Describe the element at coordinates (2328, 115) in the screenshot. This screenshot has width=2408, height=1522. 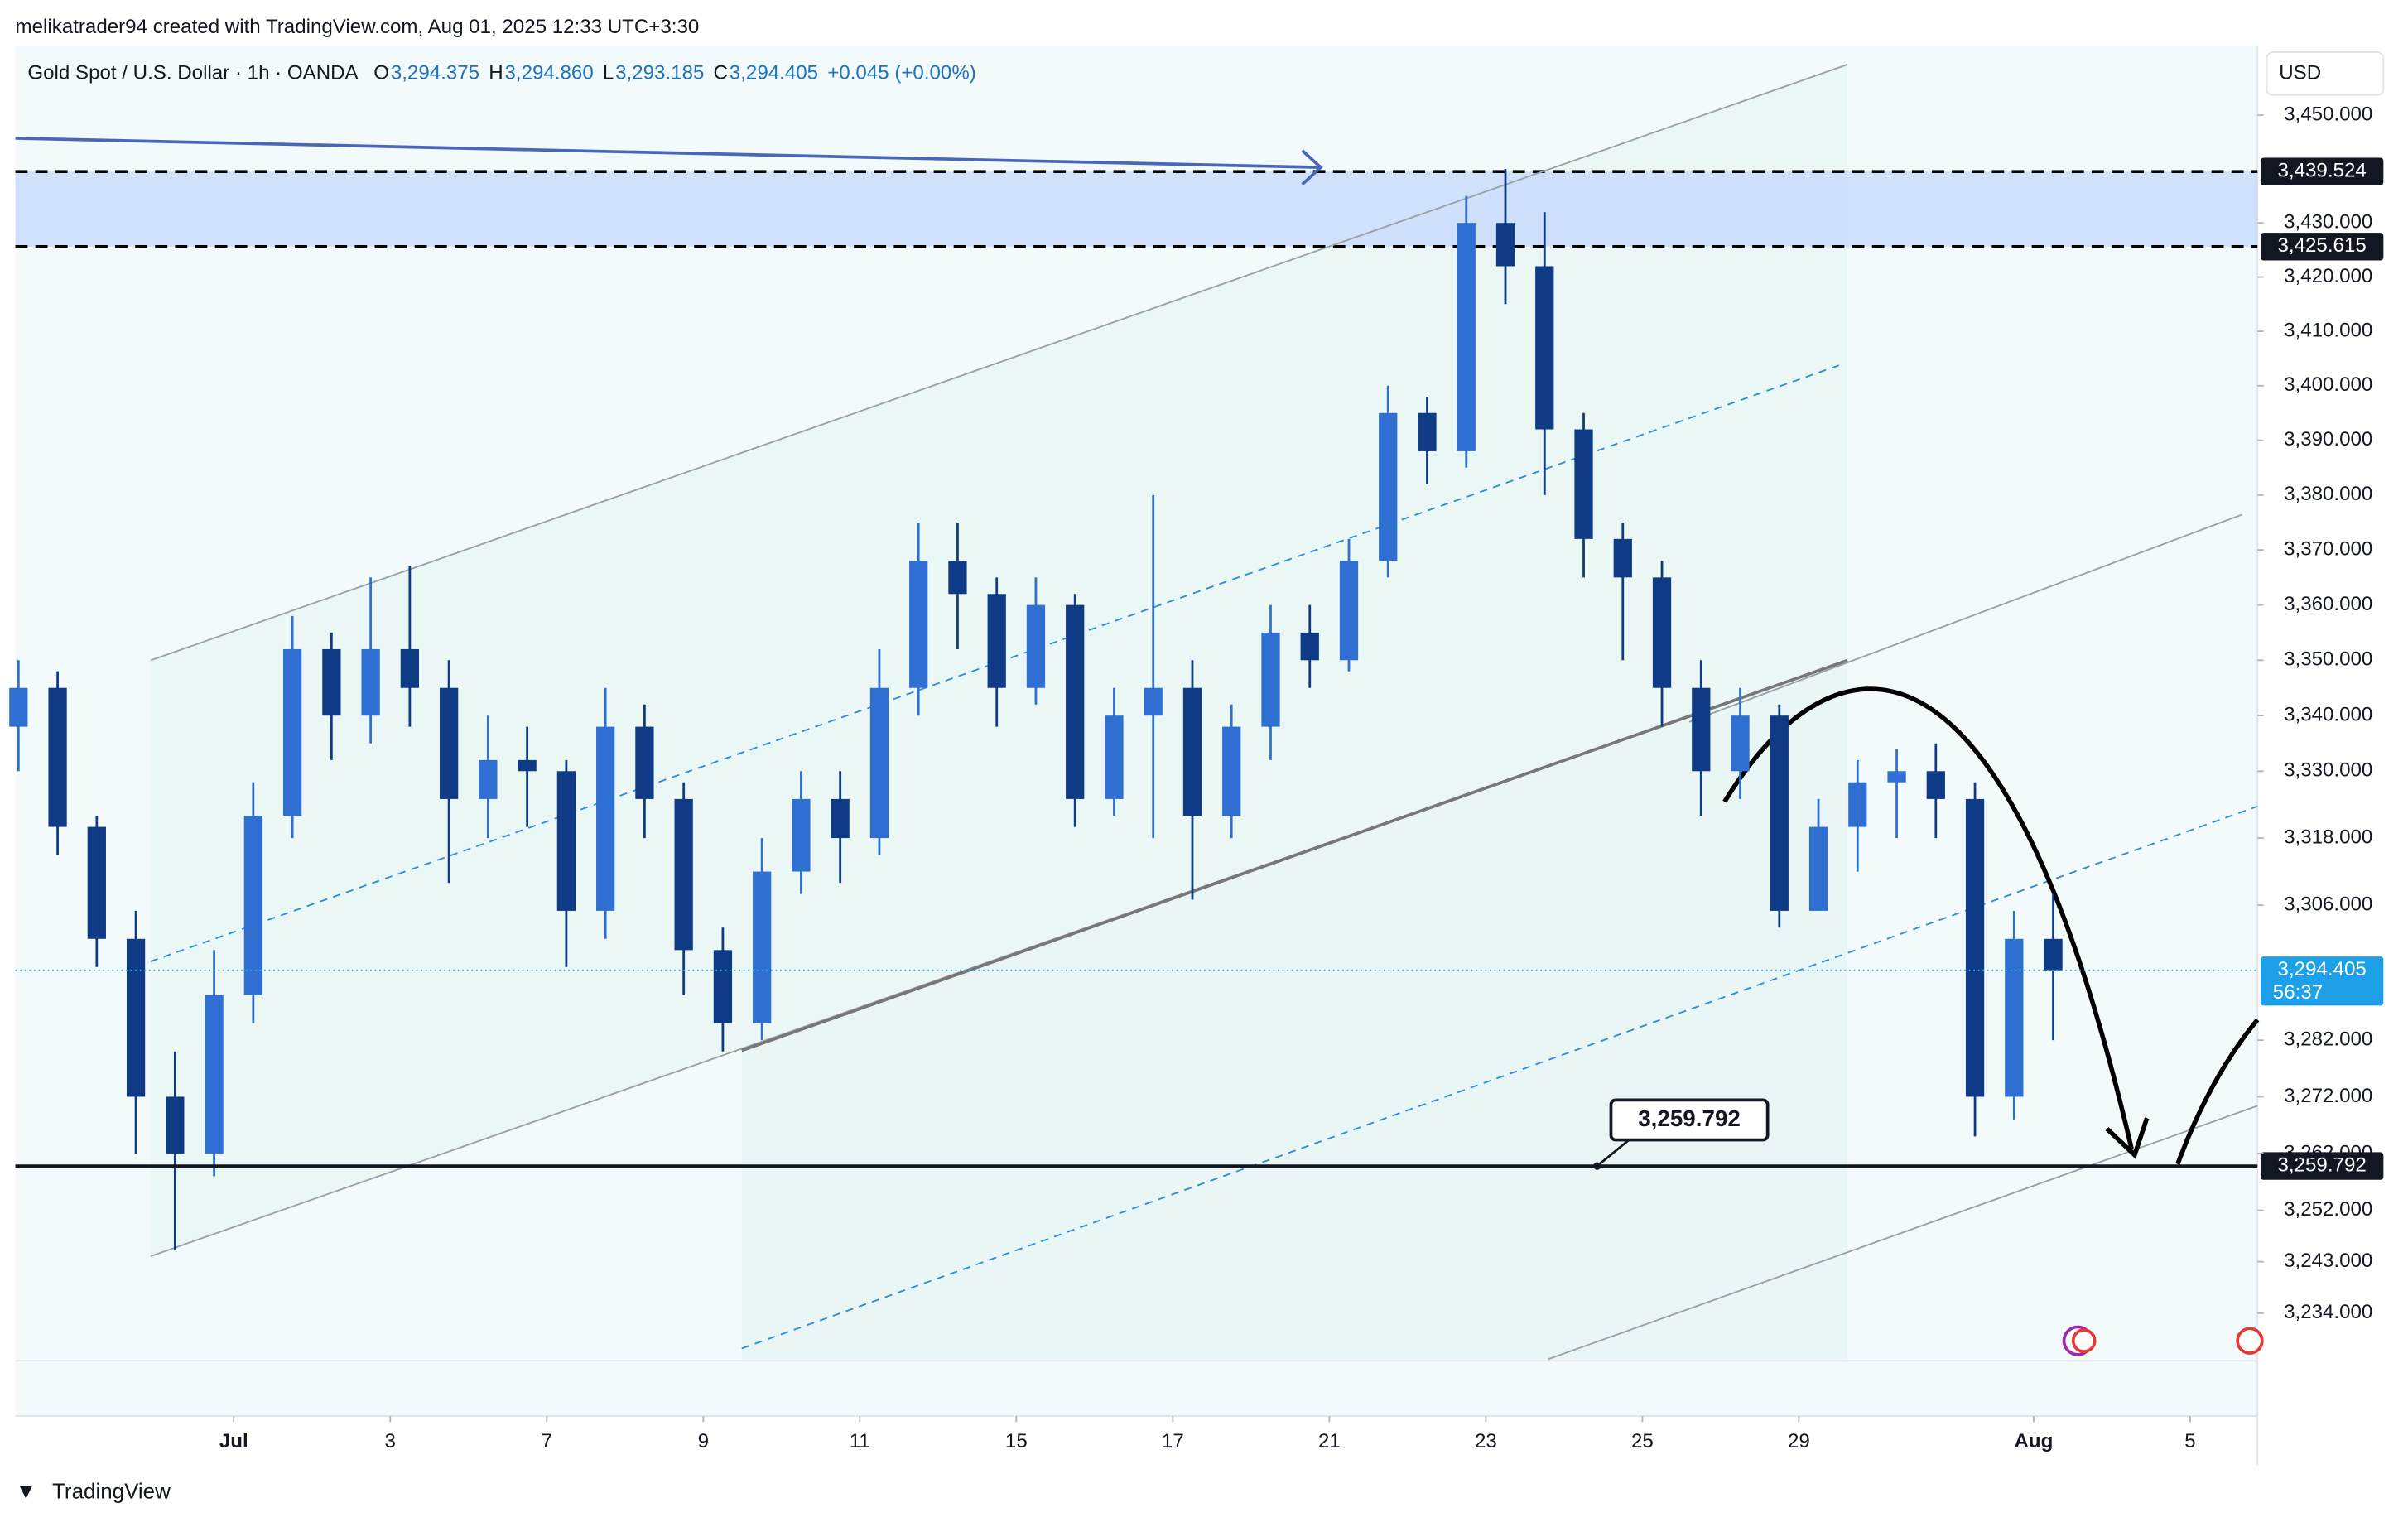
I see `y-tick-label: 3,450.000` at that location.